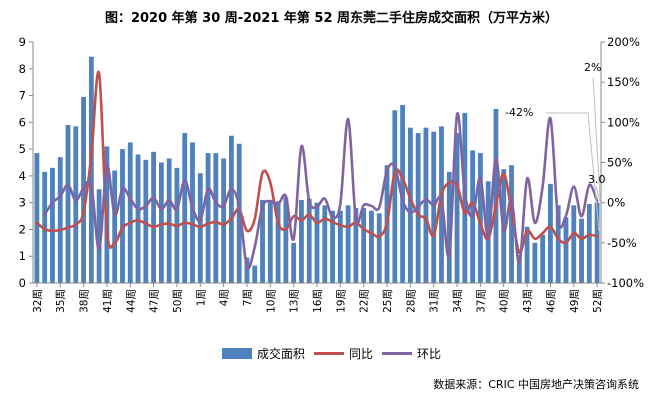  What do you see at coordinates (411, 301) in the screenshot?
I see `svg-text: 28周` at bounding box center [411, 301].